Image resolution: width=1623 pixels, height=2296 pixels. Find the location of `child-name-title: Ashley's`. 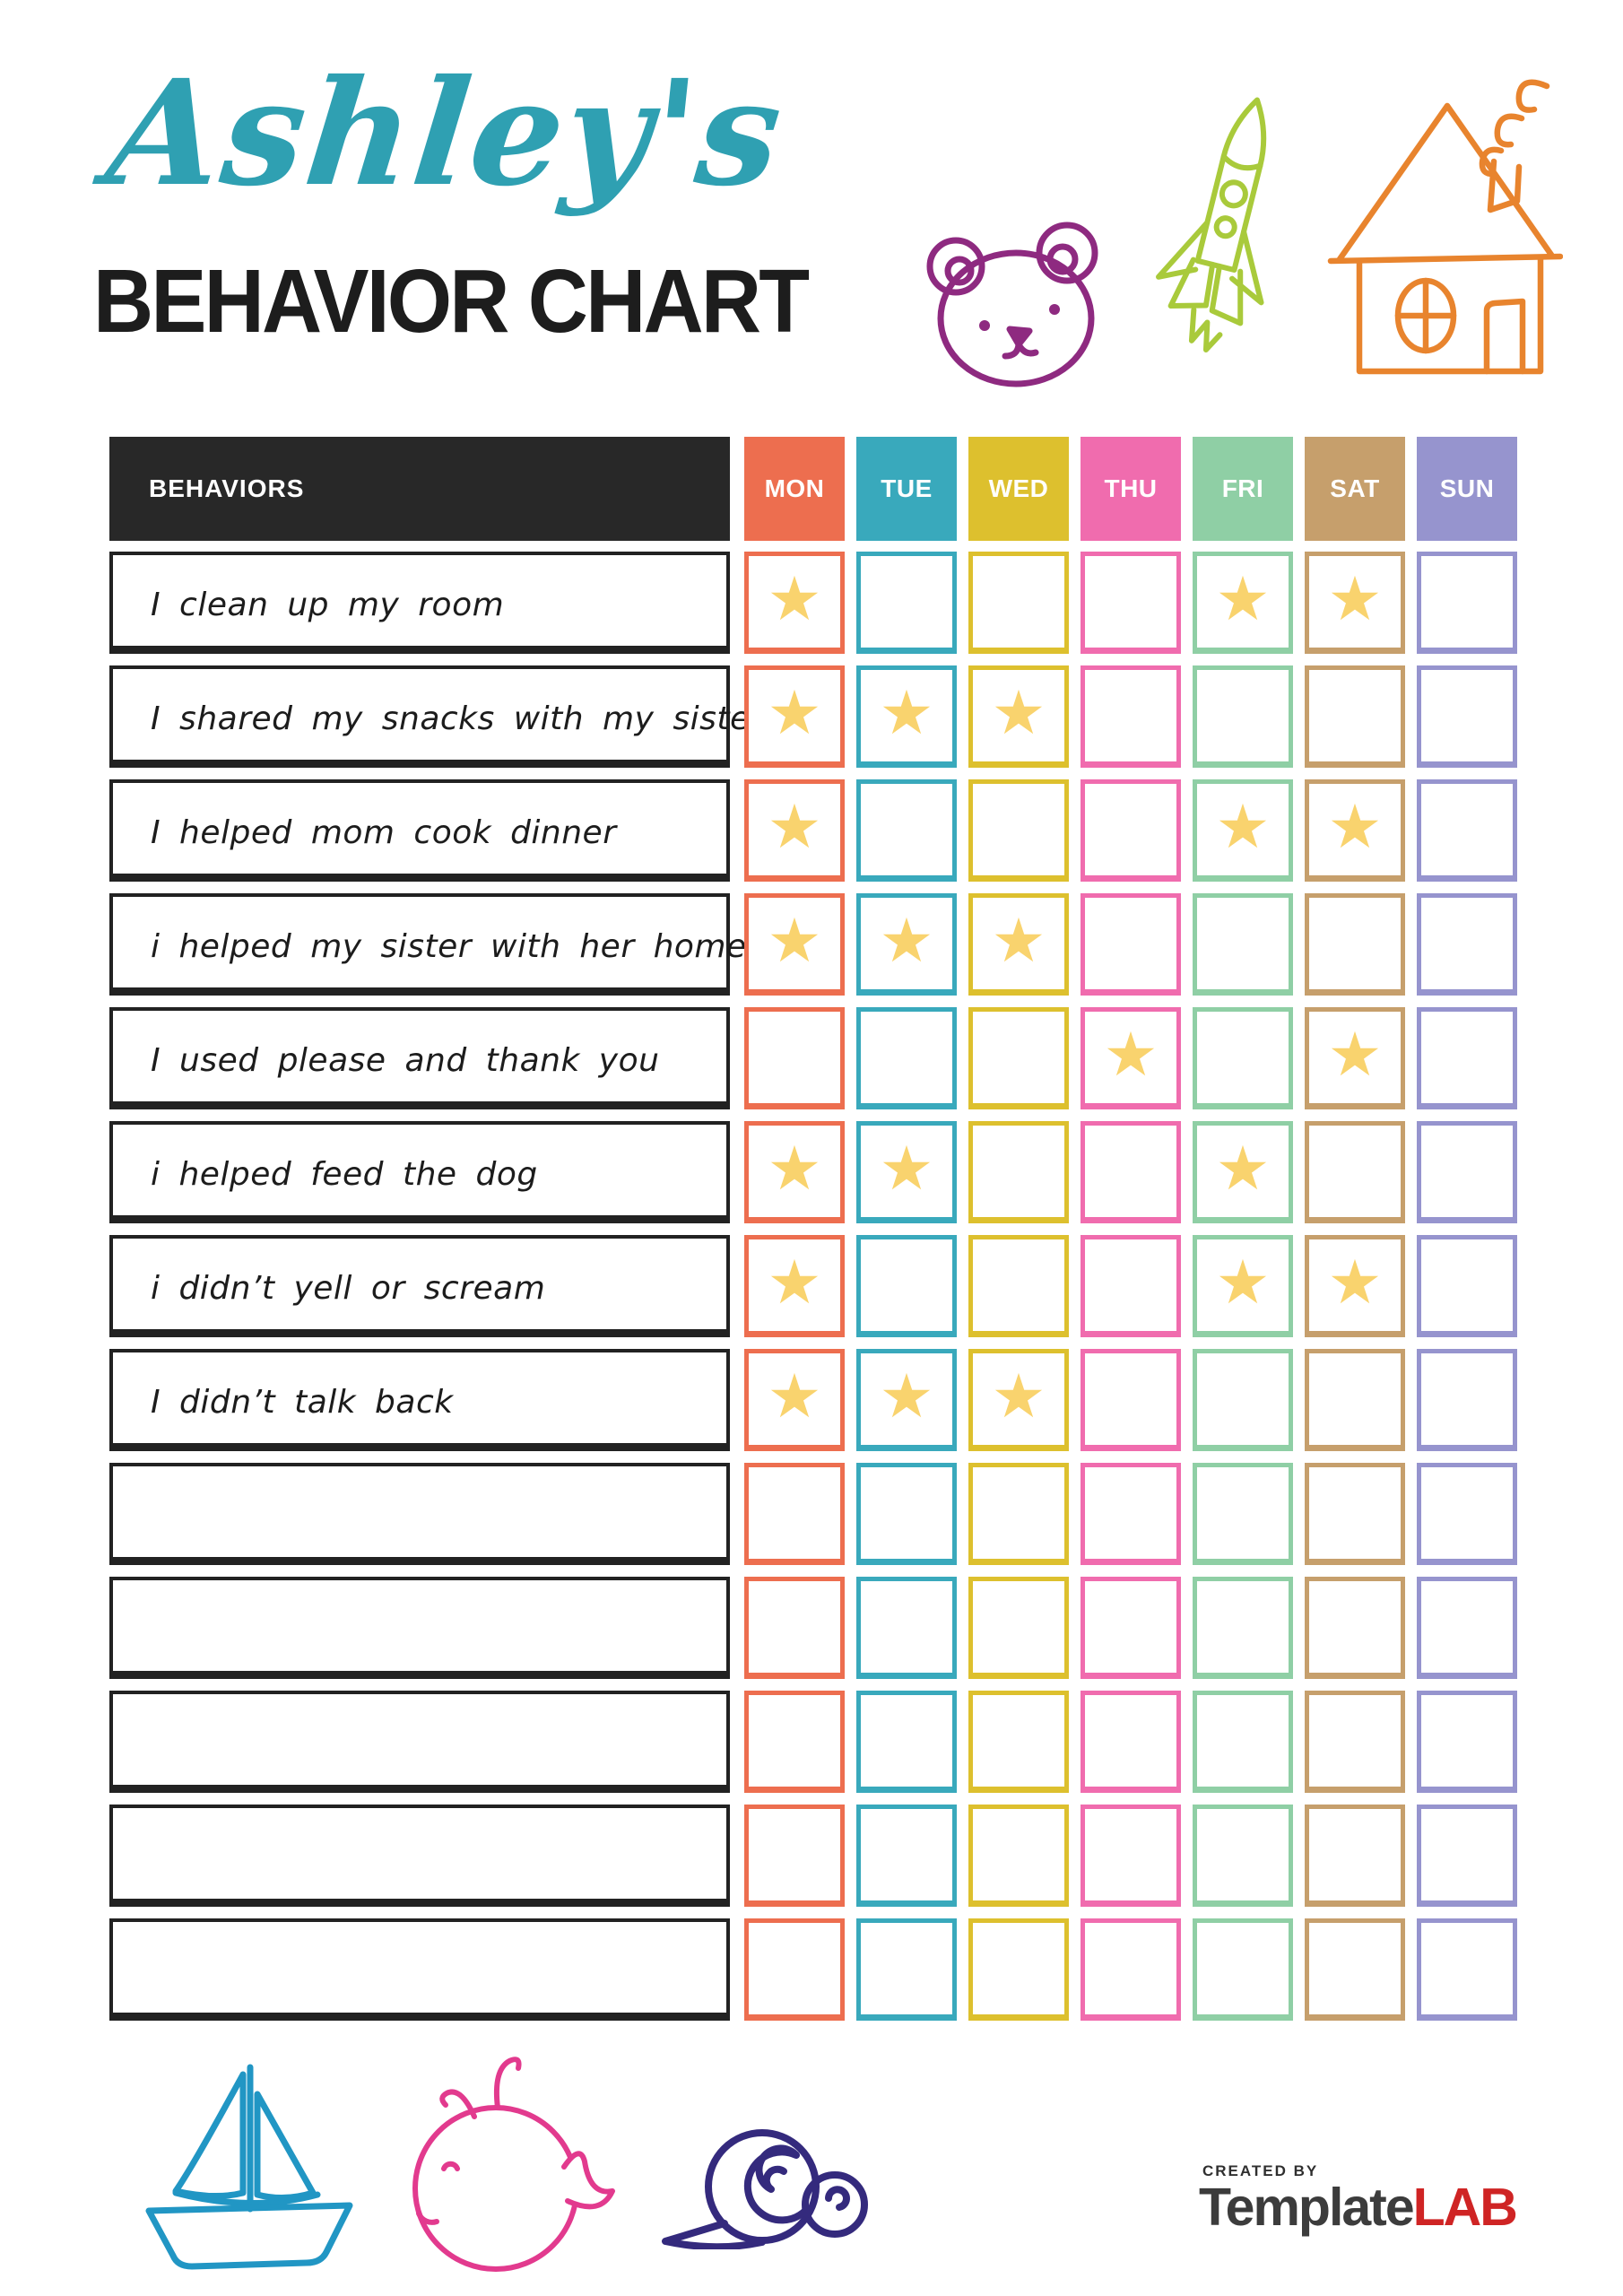

child-name-title: Ashley's is located at coordinates (445, 133).